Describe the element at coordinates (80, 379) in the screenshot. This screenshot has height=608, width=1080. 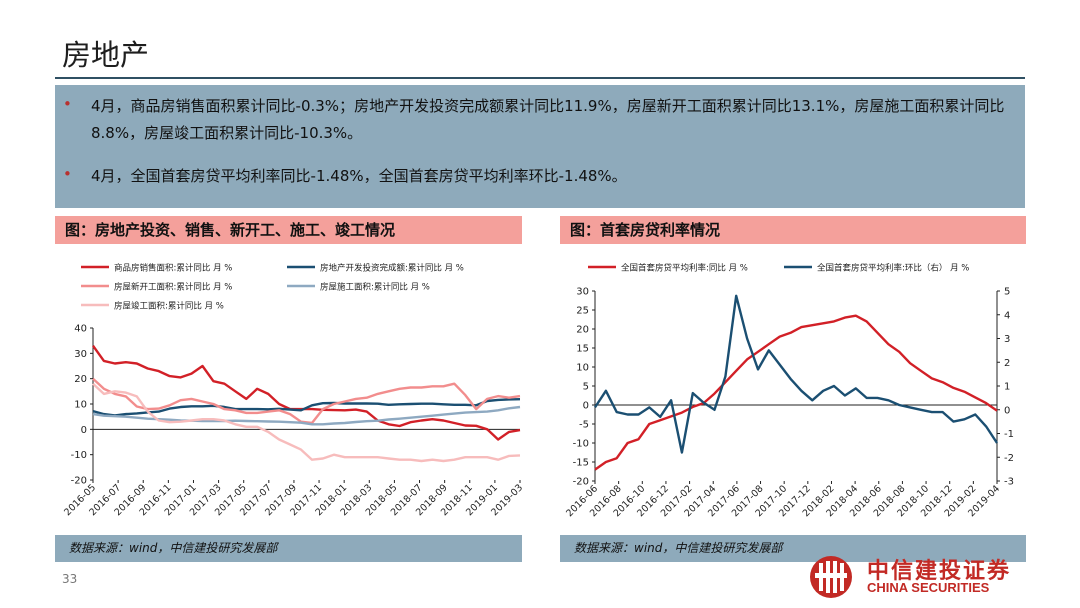
I see `chart-left-ytick-label-4: 20` at that location.